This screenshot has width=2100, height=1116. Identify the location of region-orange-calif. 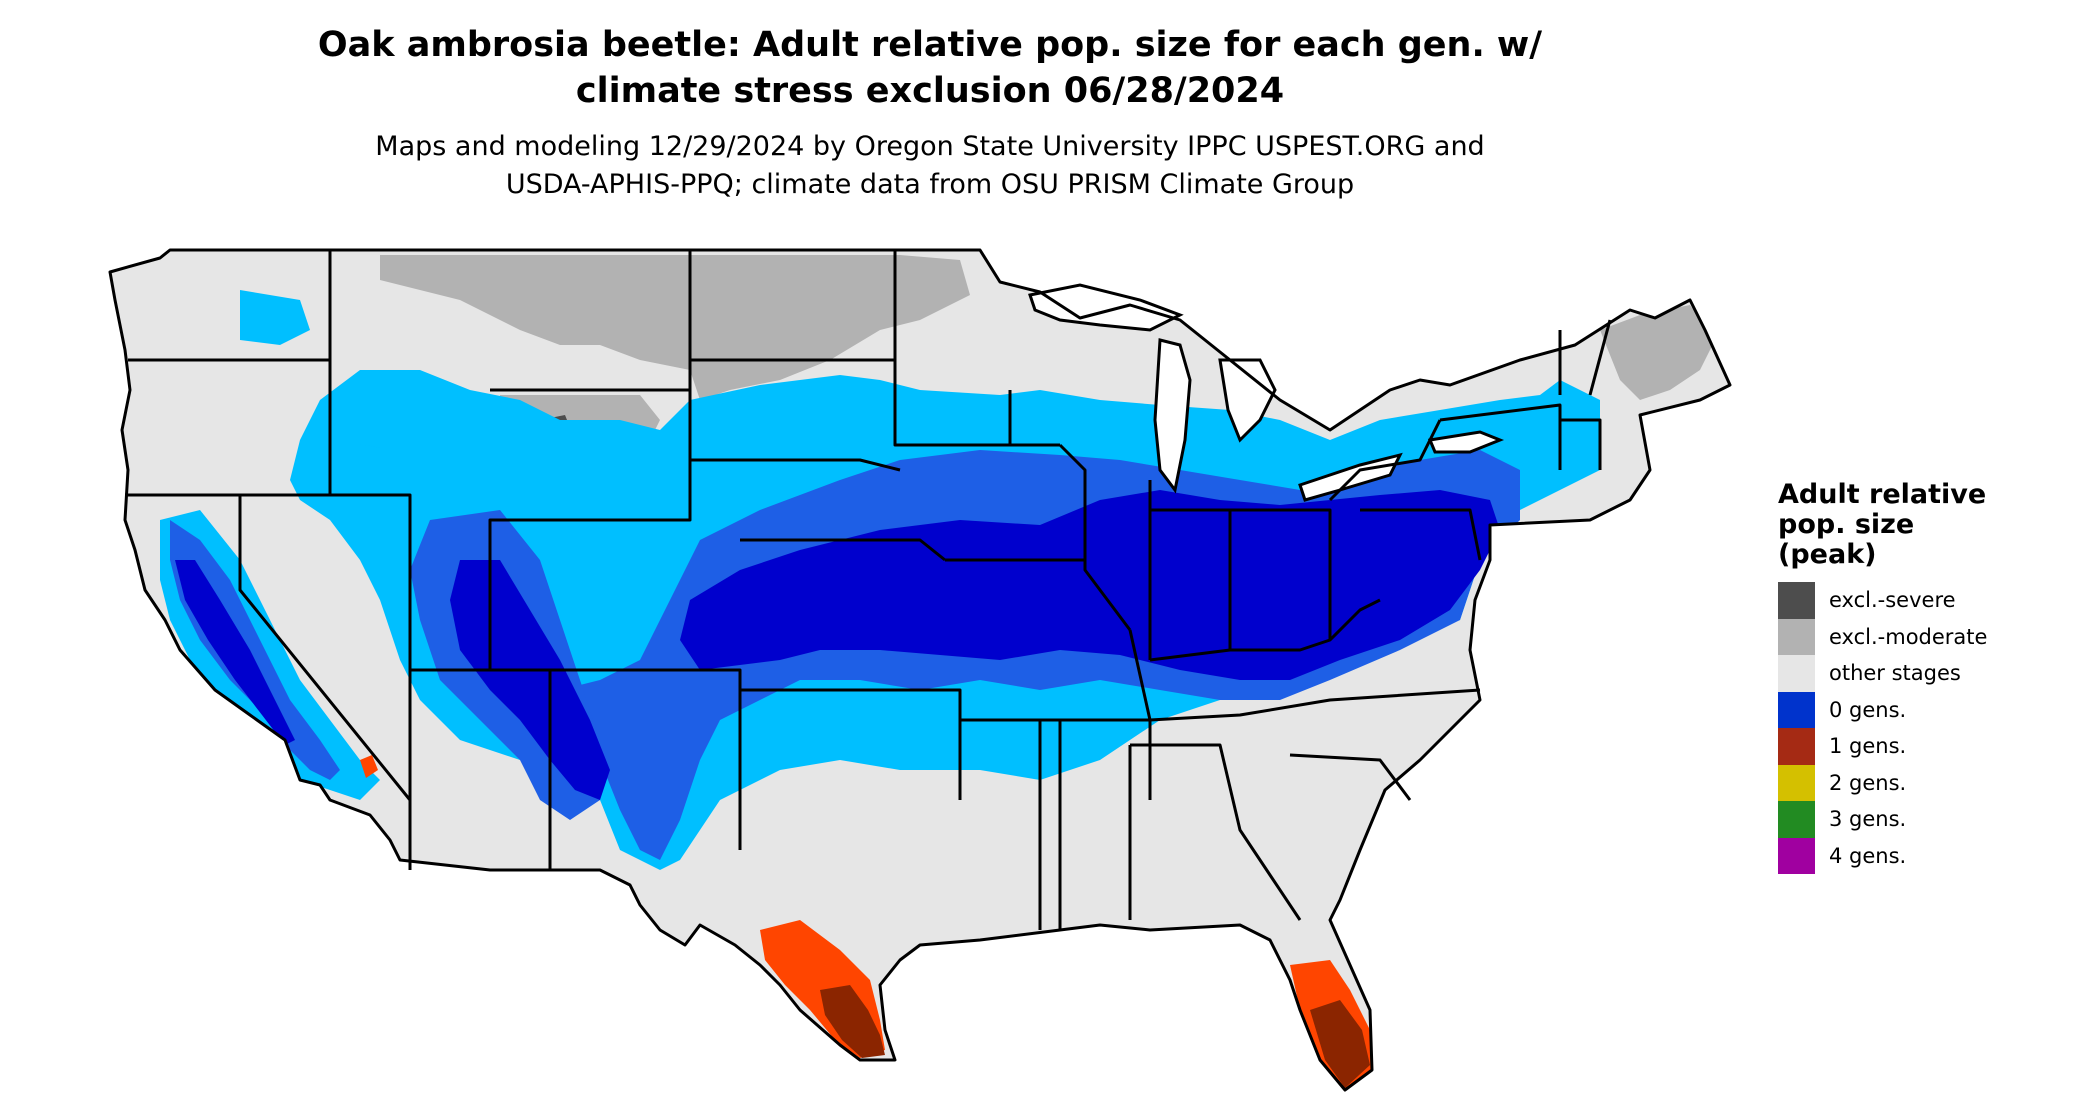
(369, 766).